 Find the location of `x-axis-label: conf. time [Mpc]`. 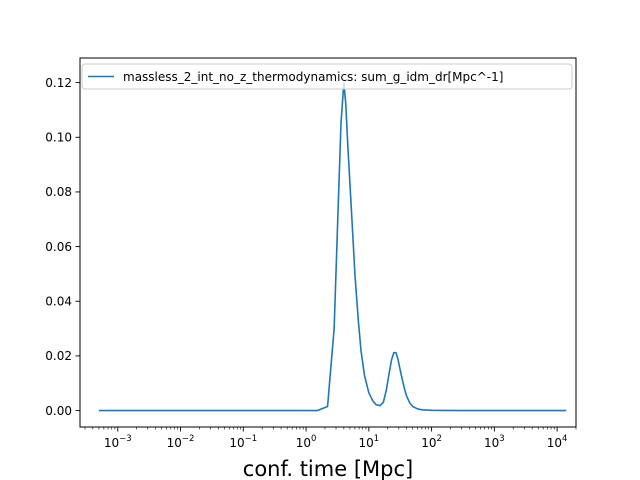

x-axis-label: conf. time [Mpc] is located at coordinates (328, 468).